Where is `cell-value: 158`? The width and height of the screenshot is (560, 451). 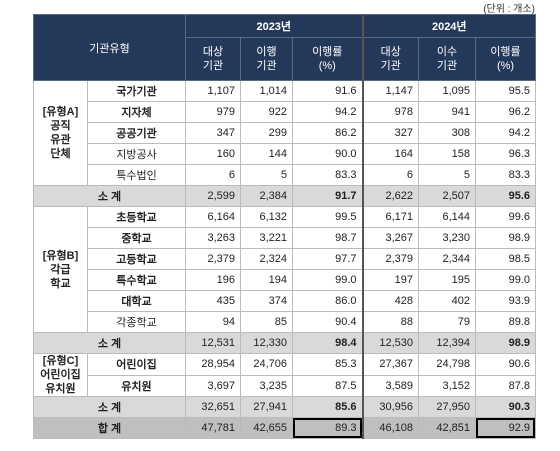 cell-value: 158 is located at coordinates (447, 154).